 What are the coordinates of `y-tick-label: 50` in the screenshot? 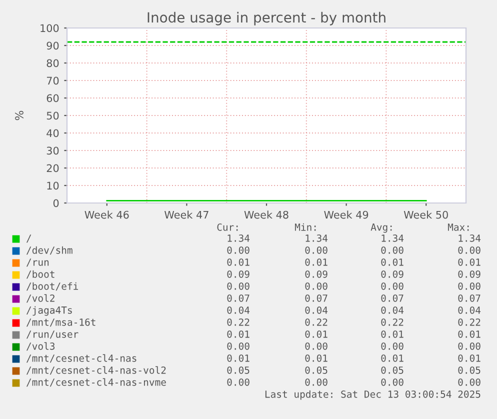 It's located at (52, 116).